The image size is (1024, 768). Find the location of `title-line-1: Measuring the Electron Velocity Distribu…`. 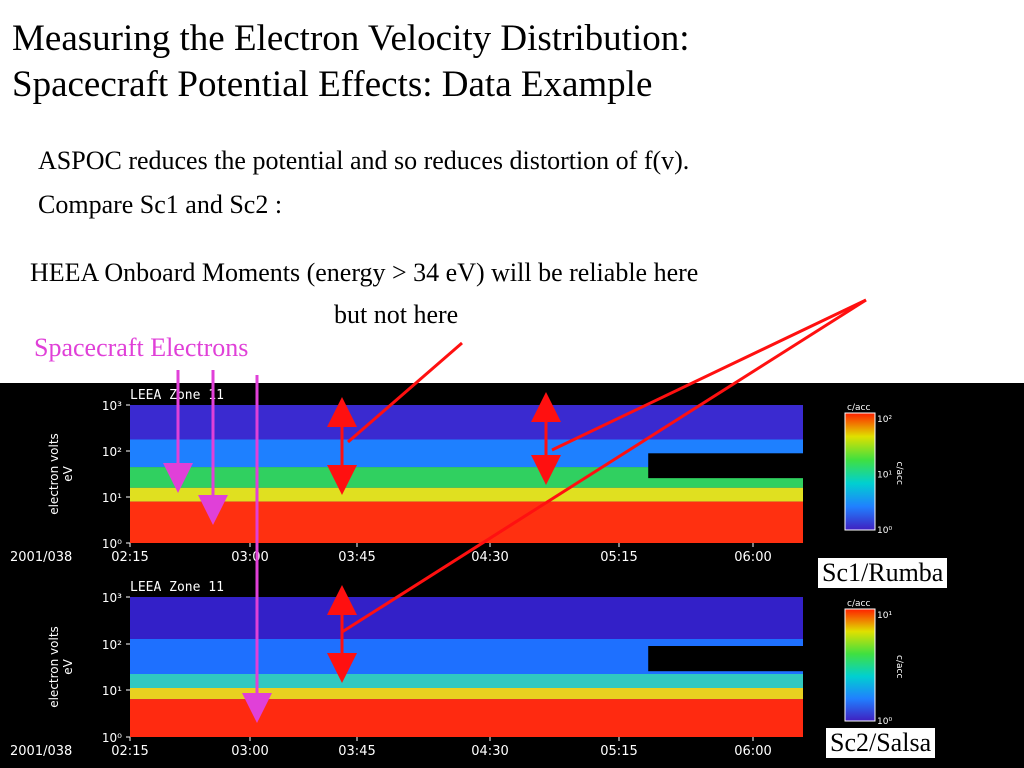

title-line-1: Measuring the Electron Velocity Distribu… is located at coordinates (351, 38).